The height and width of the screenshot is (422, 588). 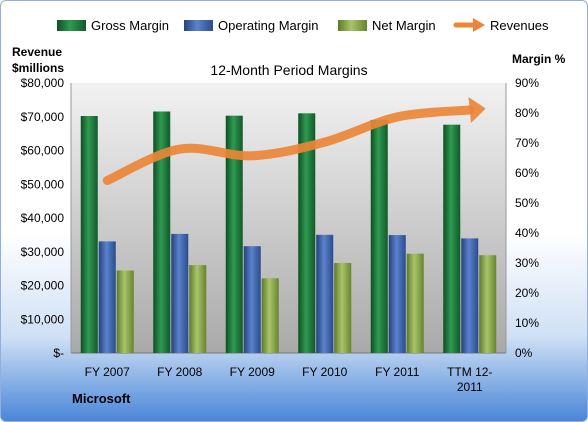 What do you see at coordinates (179, 372) in the screenshot?
I see `category-label: FY 2008` at bounding box center [179, 372].